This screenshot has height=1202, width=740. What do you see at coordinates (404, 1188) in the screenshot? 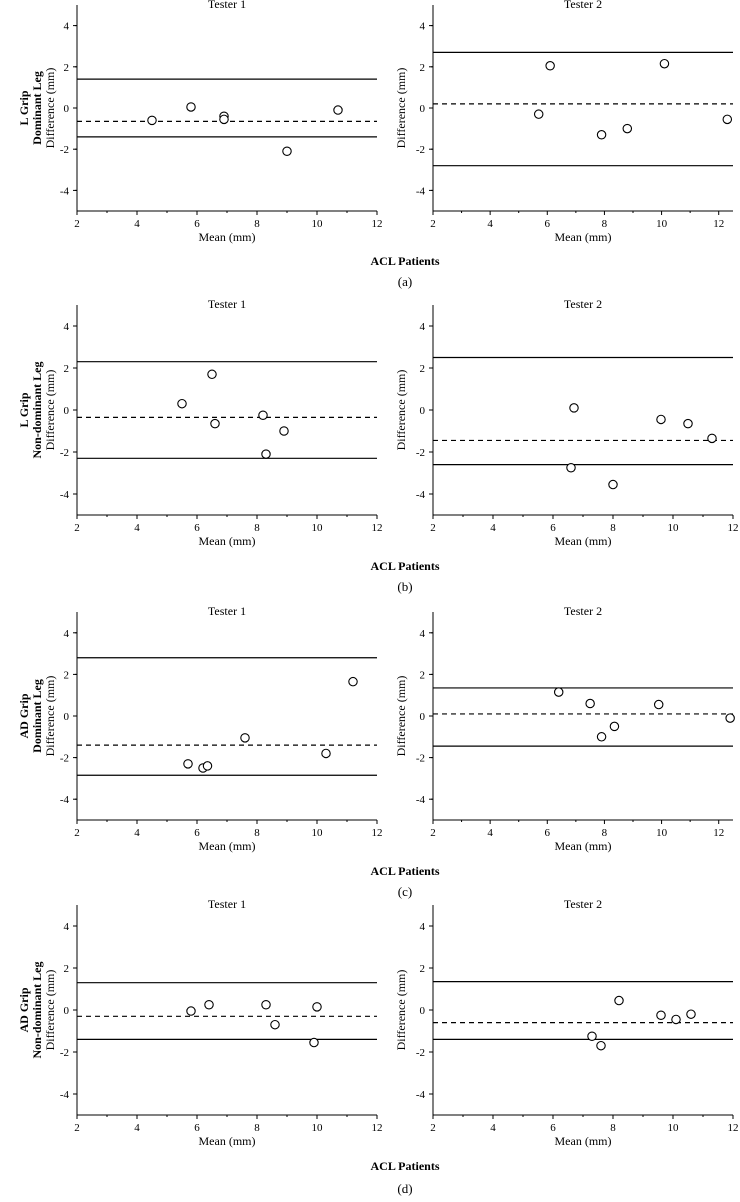
I see `panel-letter-d: (d)` at bounding box center [404, 1188].